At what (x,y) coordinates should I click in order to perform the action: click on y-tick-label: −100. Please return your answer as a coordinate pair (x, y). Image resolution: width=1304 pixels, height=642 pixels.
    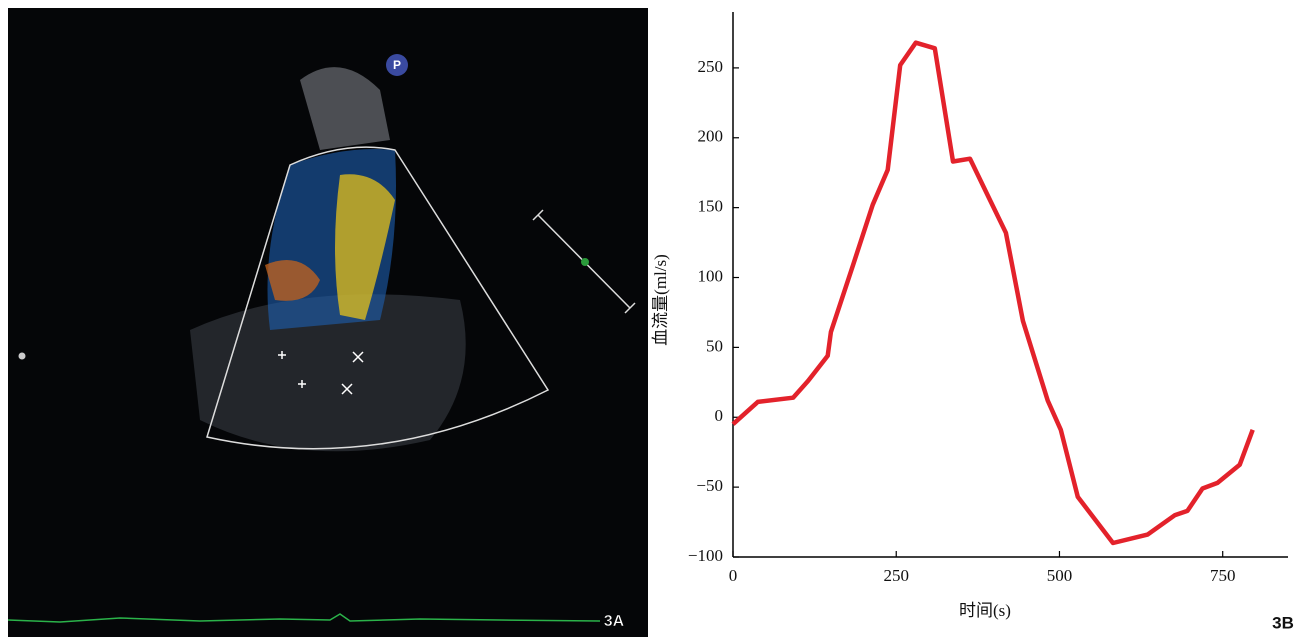
    Looking at the image, I should click on (705, 555).